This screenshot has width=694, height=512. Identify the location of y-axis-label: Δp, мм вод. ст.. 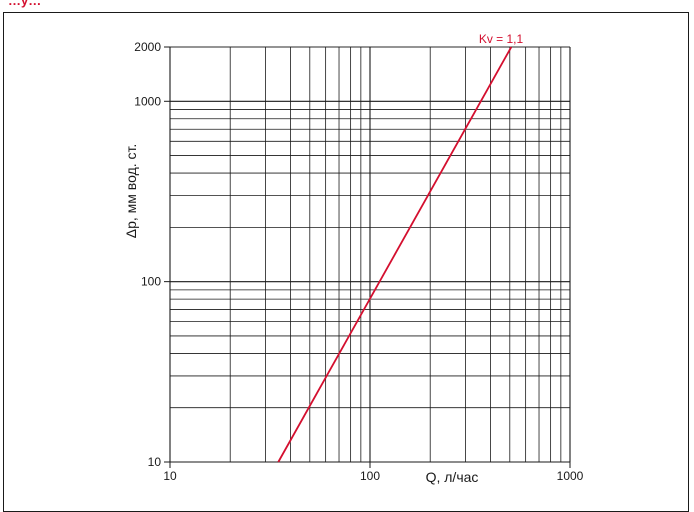
(131, 191).